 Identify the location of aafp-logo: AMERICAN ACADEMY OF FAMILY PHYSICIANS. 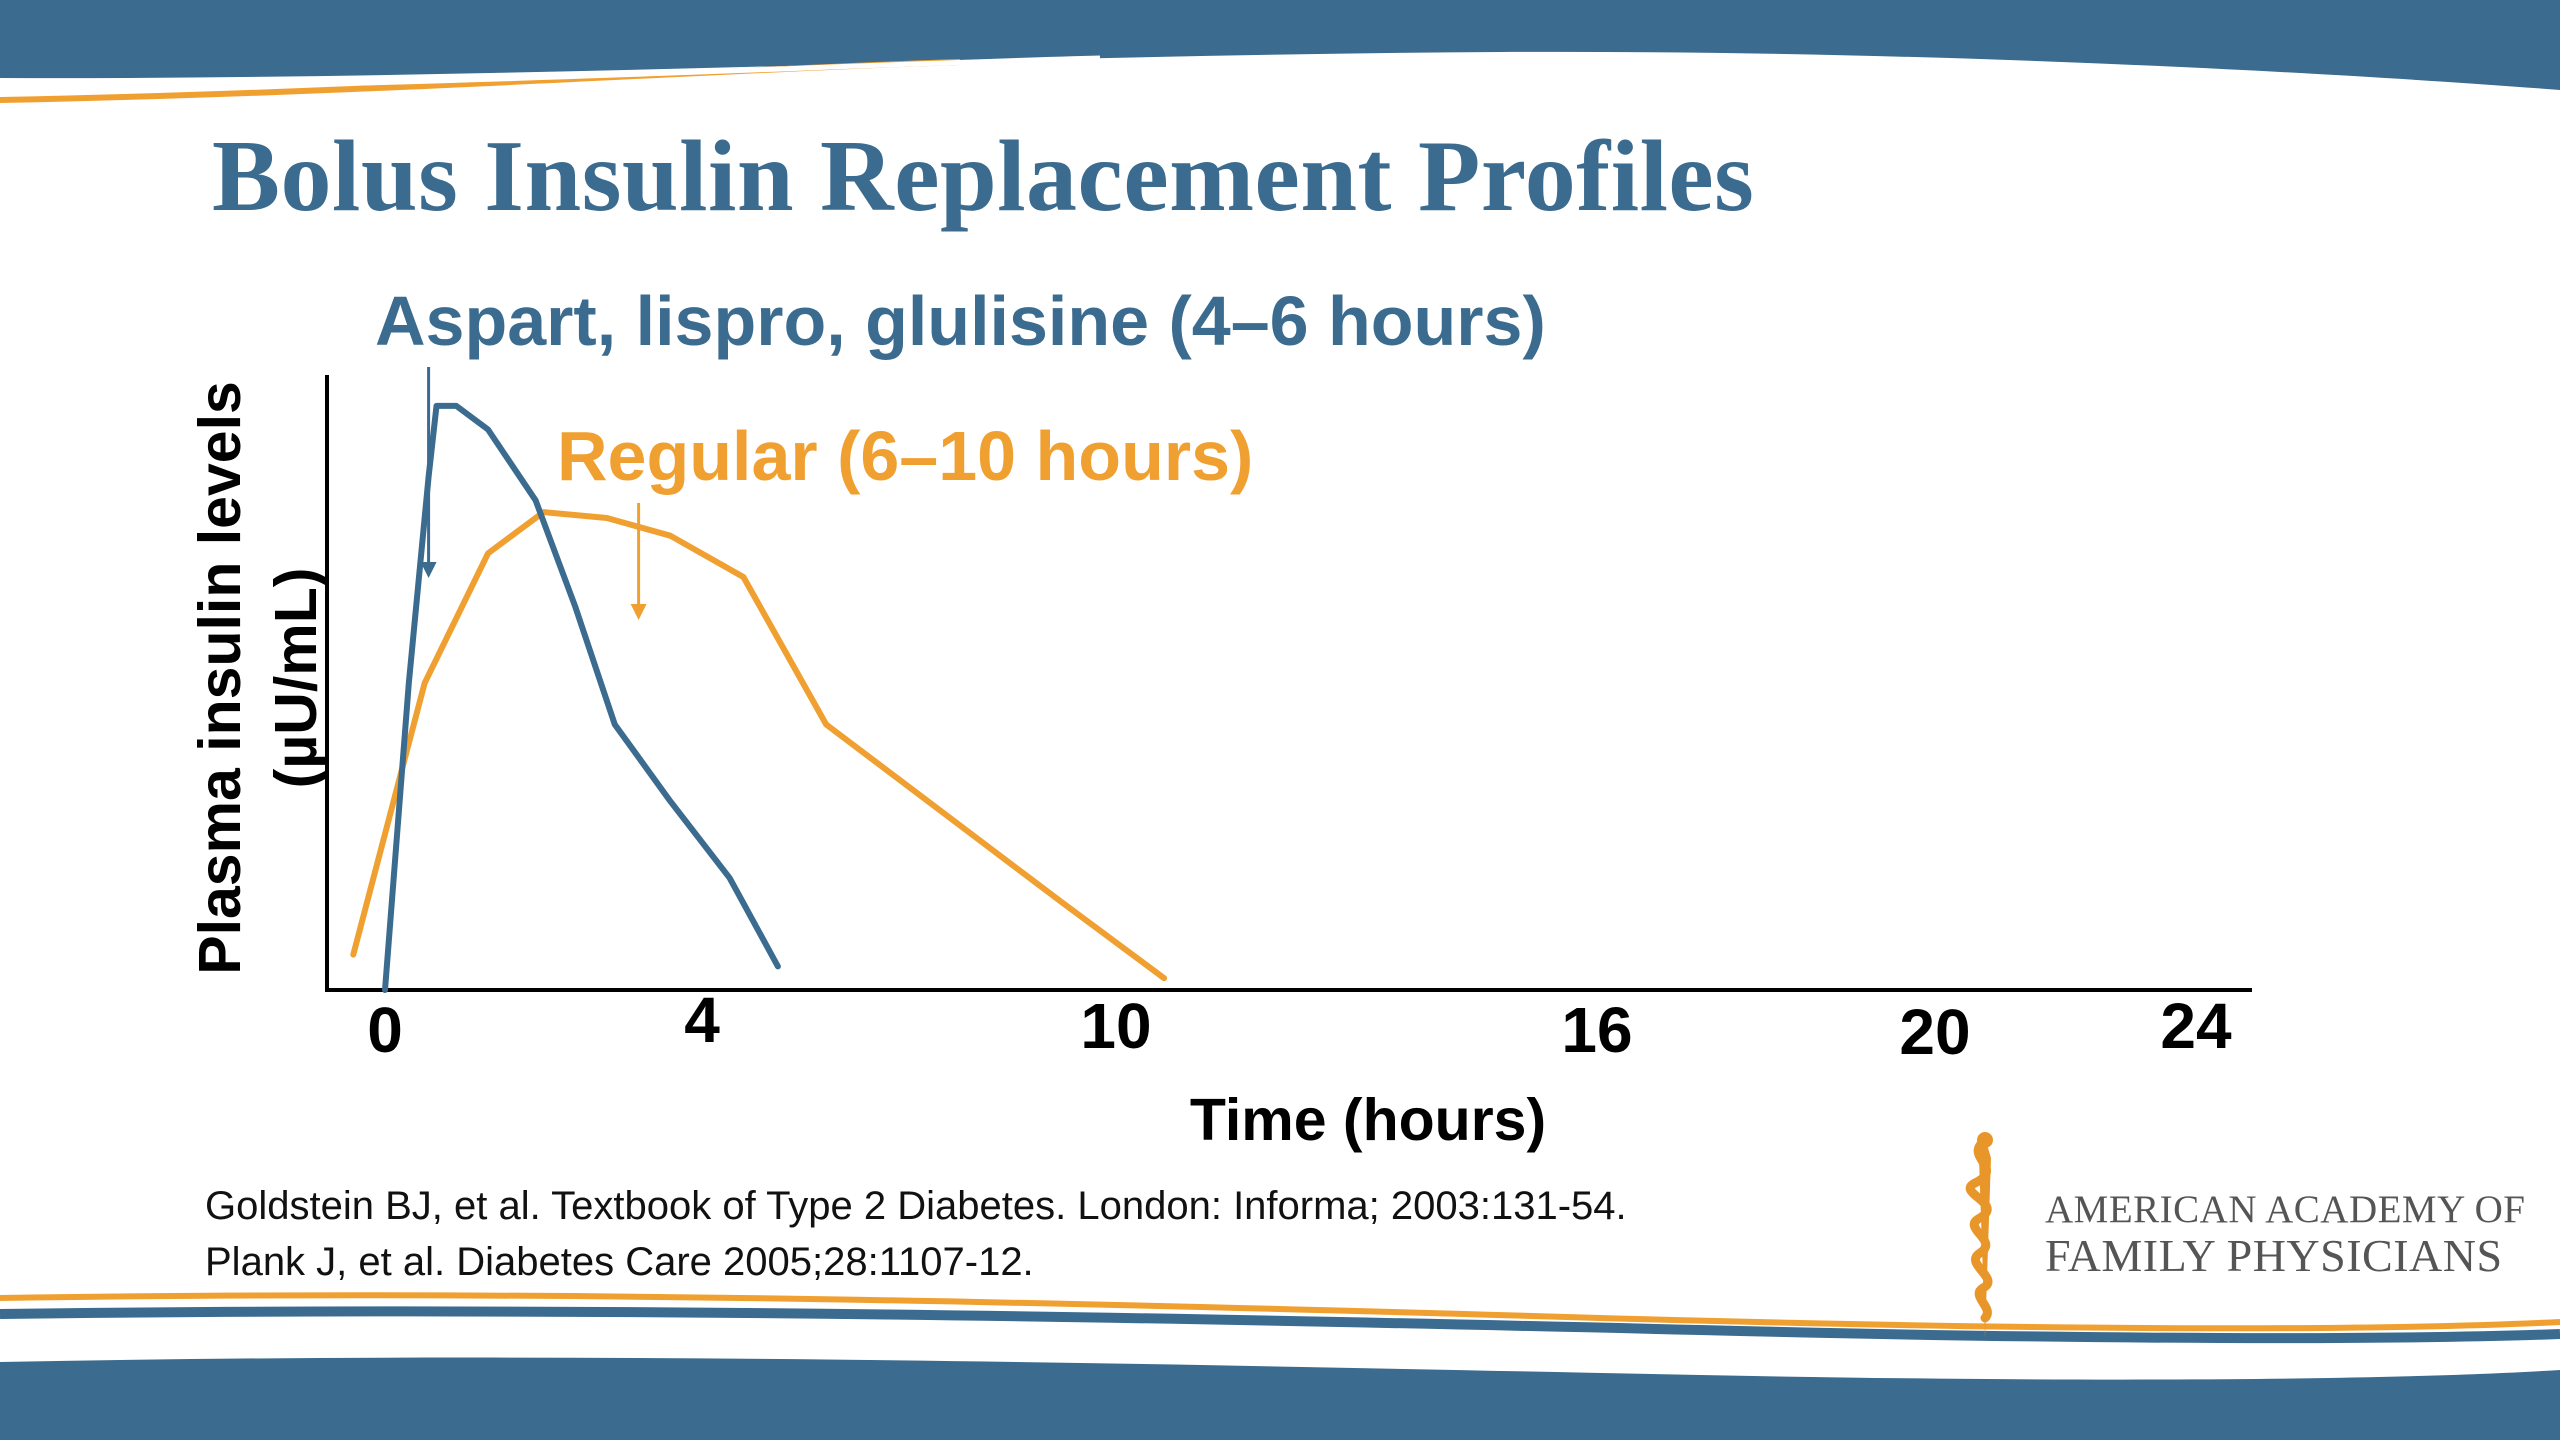
(2235, 1238).